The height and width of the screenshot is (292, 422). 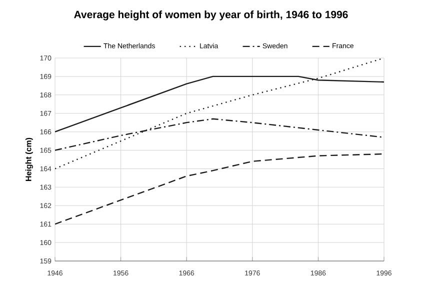 What do you see at coordinates (211, 15) in the screenshot?
I see `chart-title: Average height of women by year of birth, 1946 to 1996` at bounding box center [211, 15].